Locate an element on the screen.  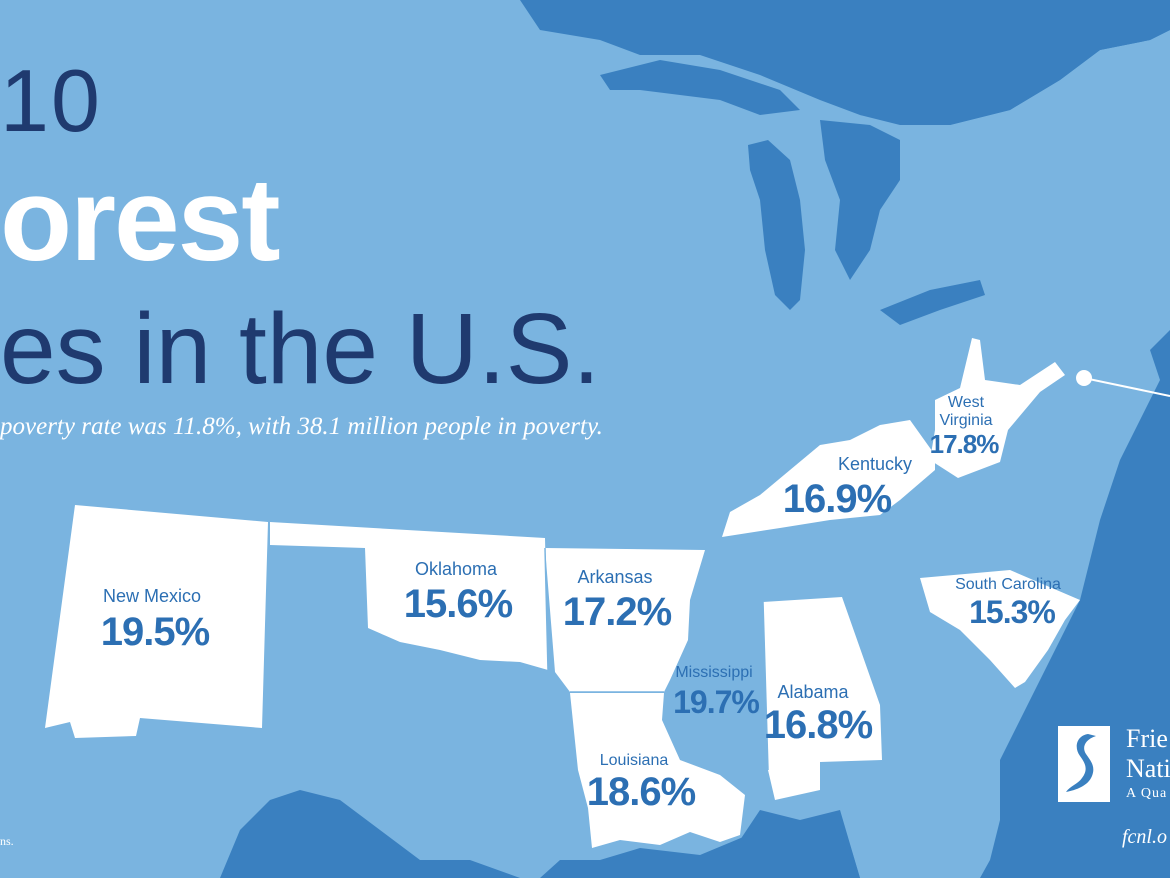
state-rate-alabama: 16.8% is located at coordinates (818, 725).